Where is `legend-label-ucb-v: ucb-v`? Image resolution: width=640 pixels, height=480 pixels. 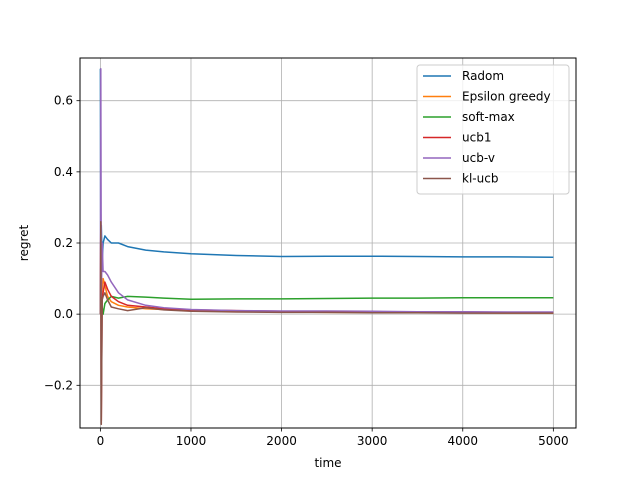
legend-label-ucb-v: ucb-v is located at coordinates (478, 158).